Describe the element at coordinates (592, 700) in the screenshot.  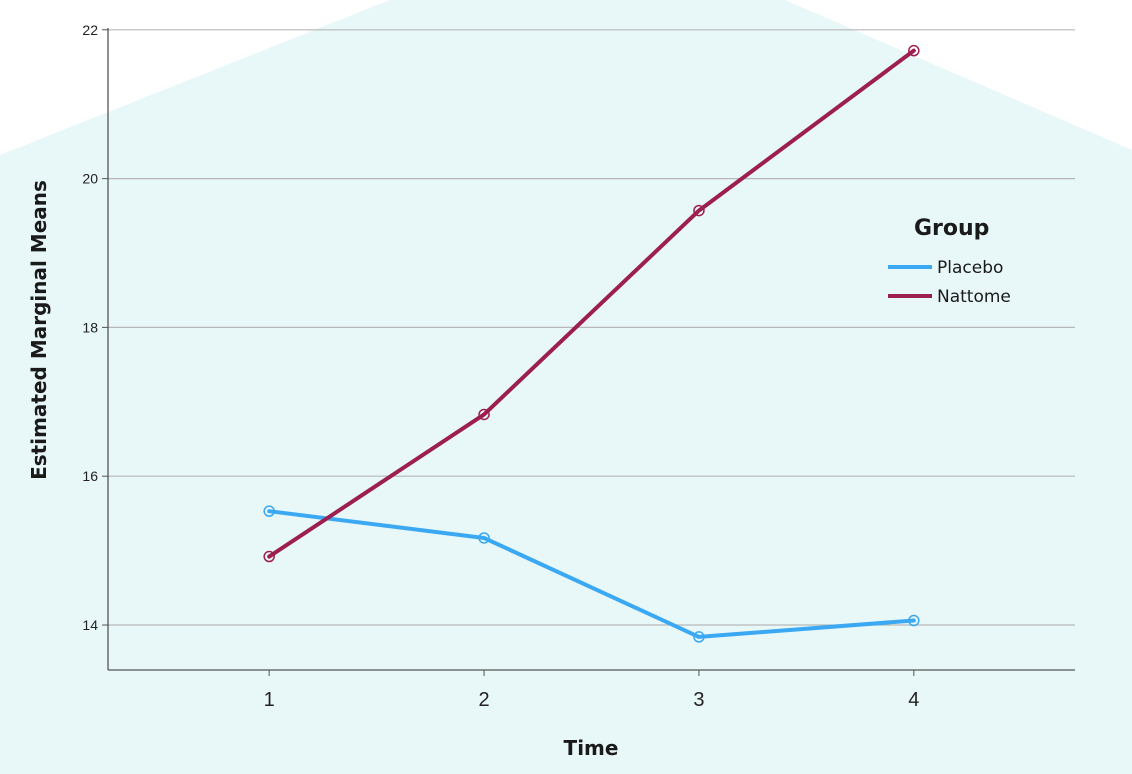
I see `x-tick-labels: 1 2 3 4` at that location.